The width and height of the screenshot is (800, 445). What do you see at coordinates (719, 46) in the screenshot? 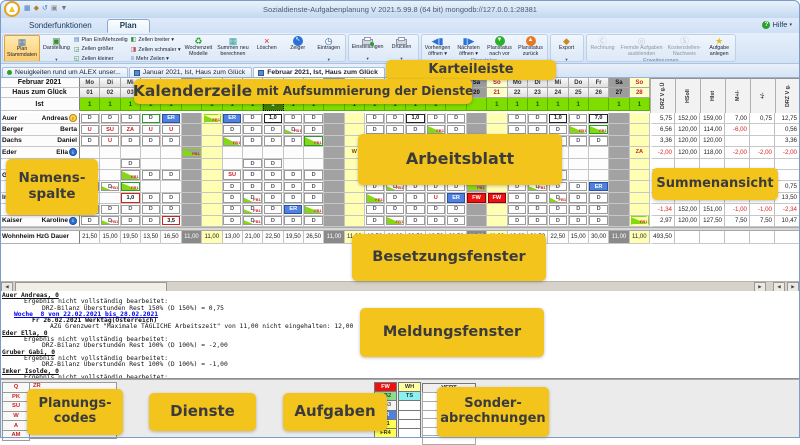
I see `ribbon-button-aufgabe: ★ Aufgabe anlegen` at bounding box center [719, 46].